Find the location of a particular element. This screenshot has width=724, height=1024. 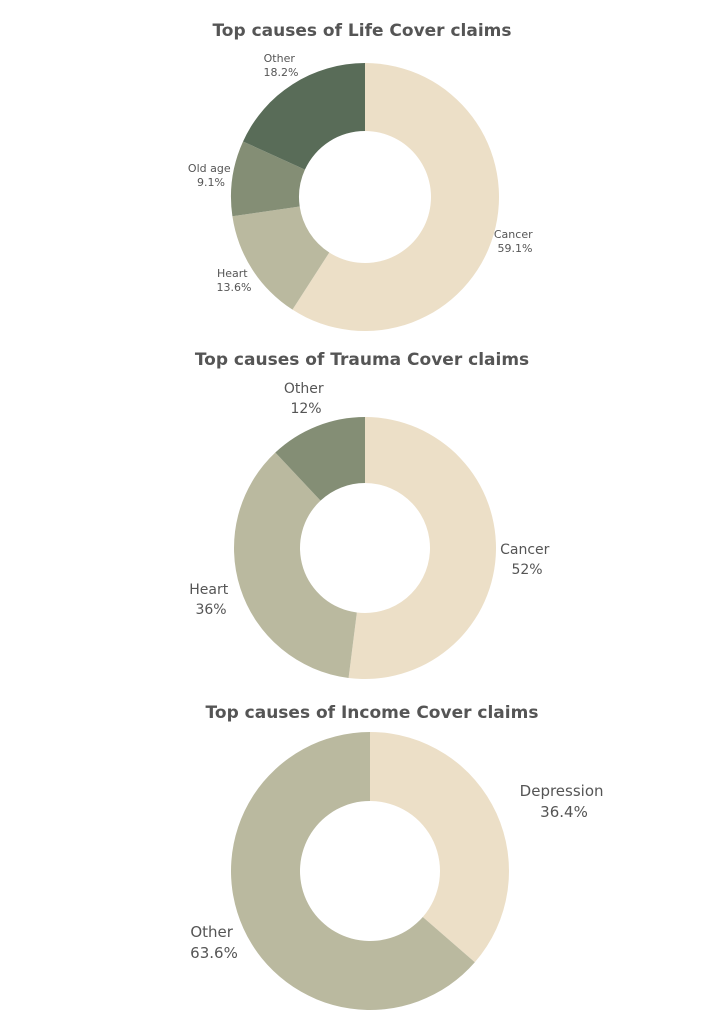

slice-label-other: Other 63.6% is located at coordinates (214, 942).